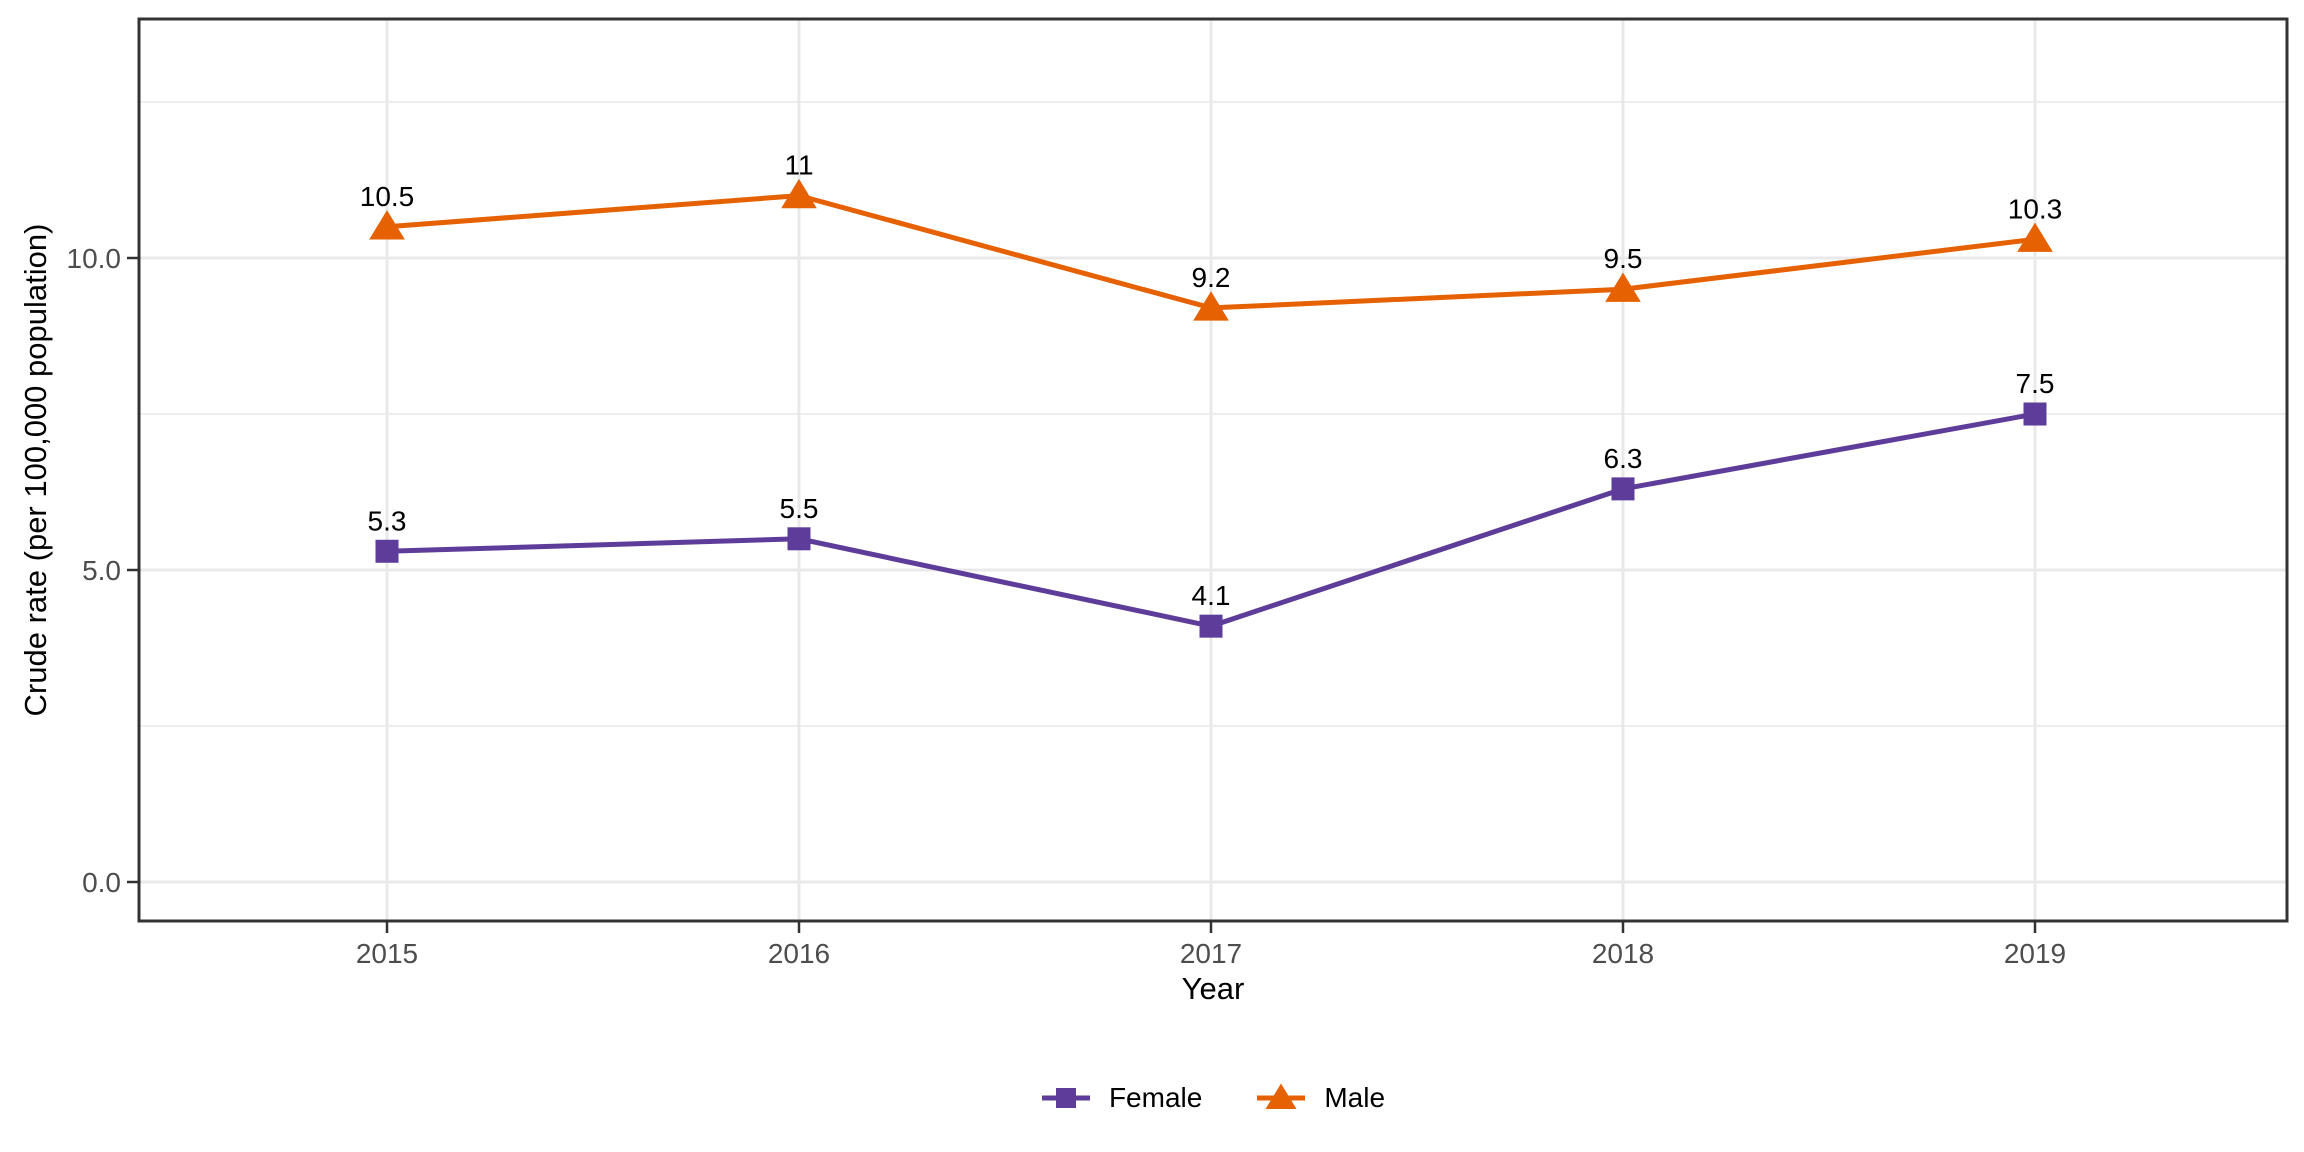  I want to click on male-legend-key-icon, so click(1281, 1096).